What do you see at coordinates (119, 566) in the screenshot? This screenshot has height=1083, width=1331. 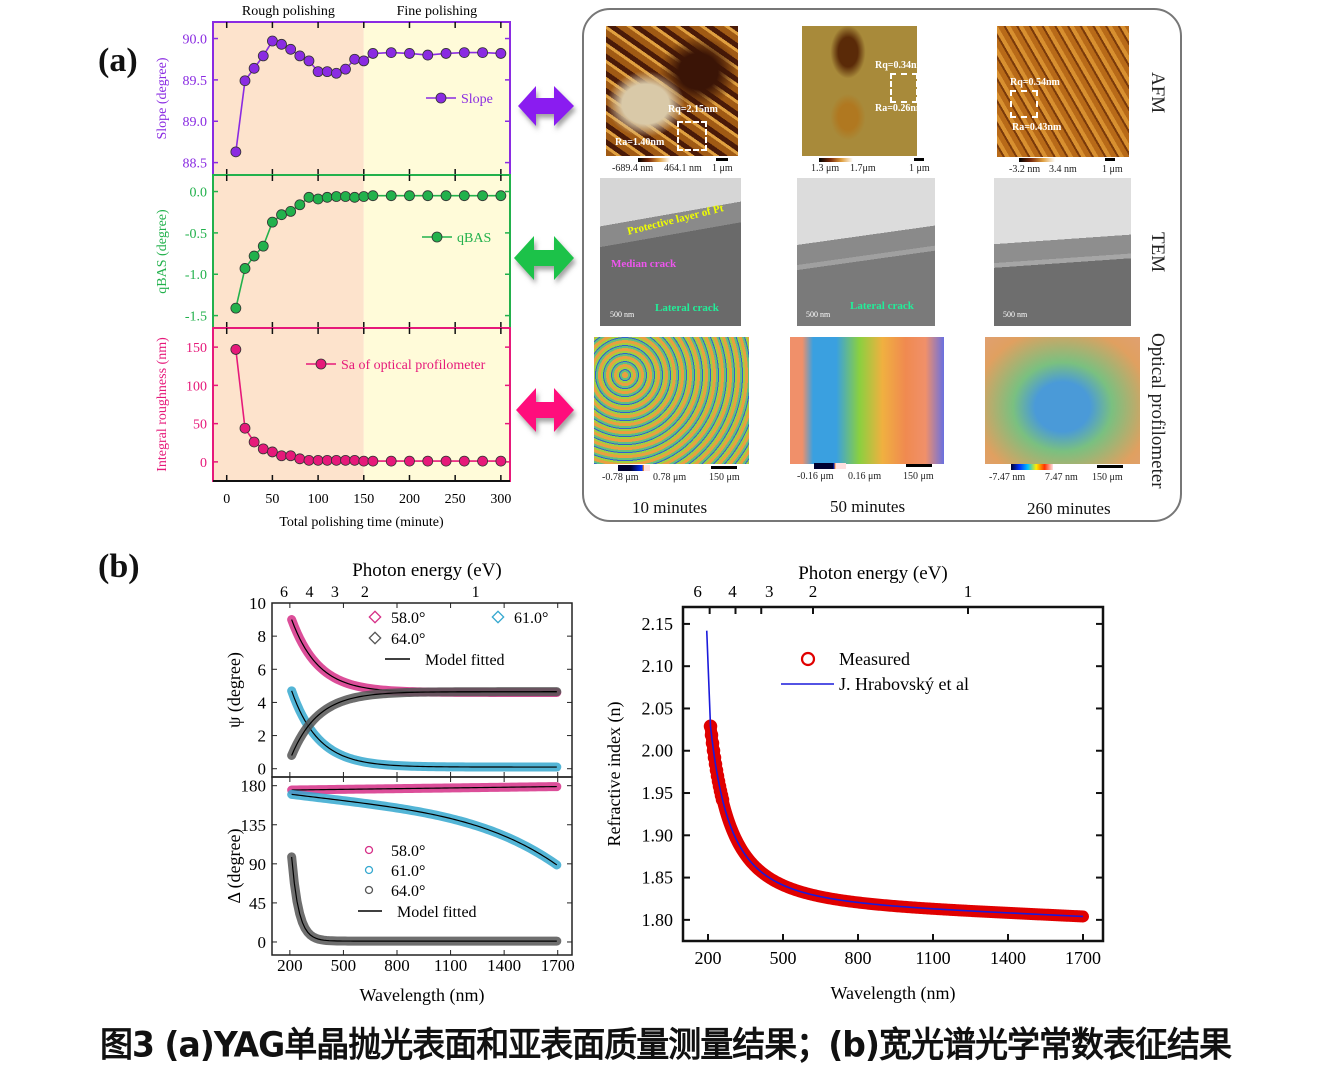 I see `panel-b-label: (b)` at bounding box center [119, 566].